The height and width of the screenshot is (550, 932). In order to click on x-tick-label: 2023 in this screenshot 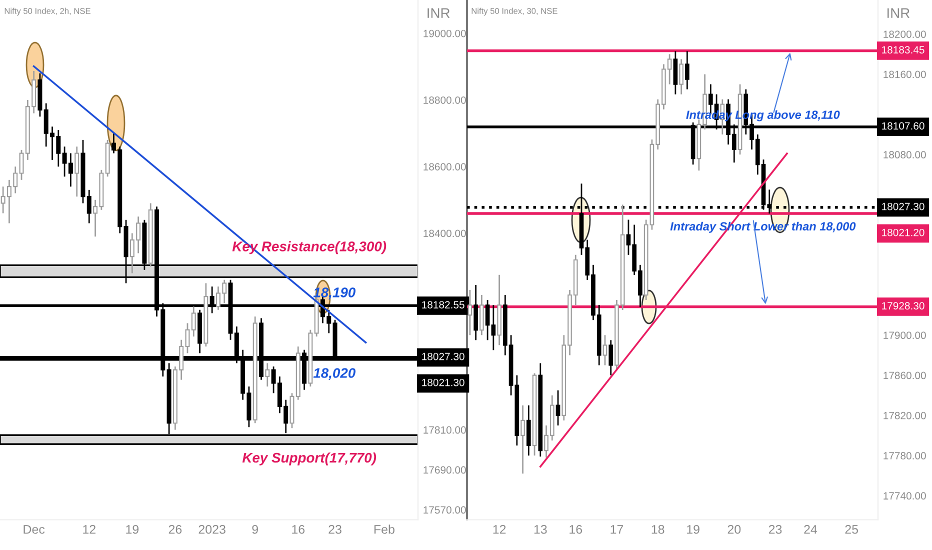, I will do `click(212, 529)`.